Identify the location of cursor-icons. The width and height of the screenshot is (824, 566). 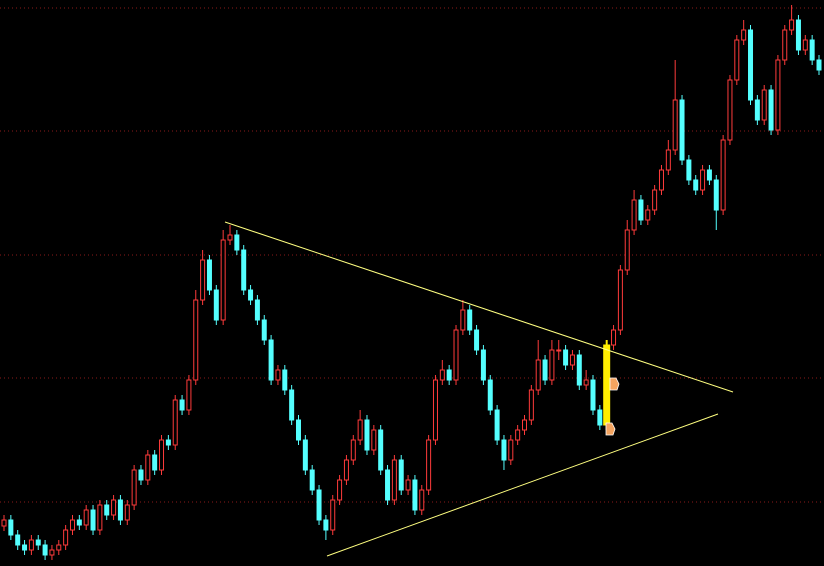
(612, 406).